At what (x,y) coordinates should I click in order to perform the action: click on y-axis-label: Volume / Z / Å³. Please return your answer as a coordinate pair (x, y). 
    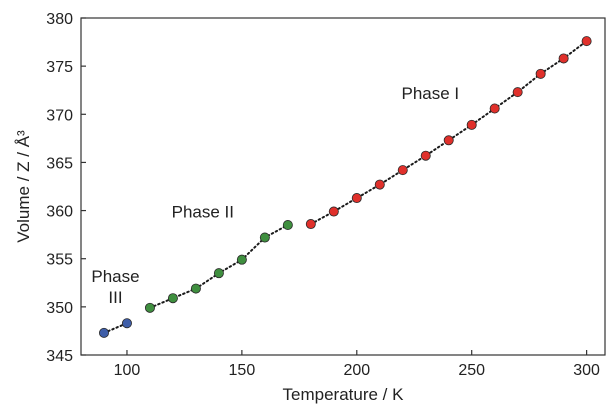
    Looking at the image, I should click on (23, 186).